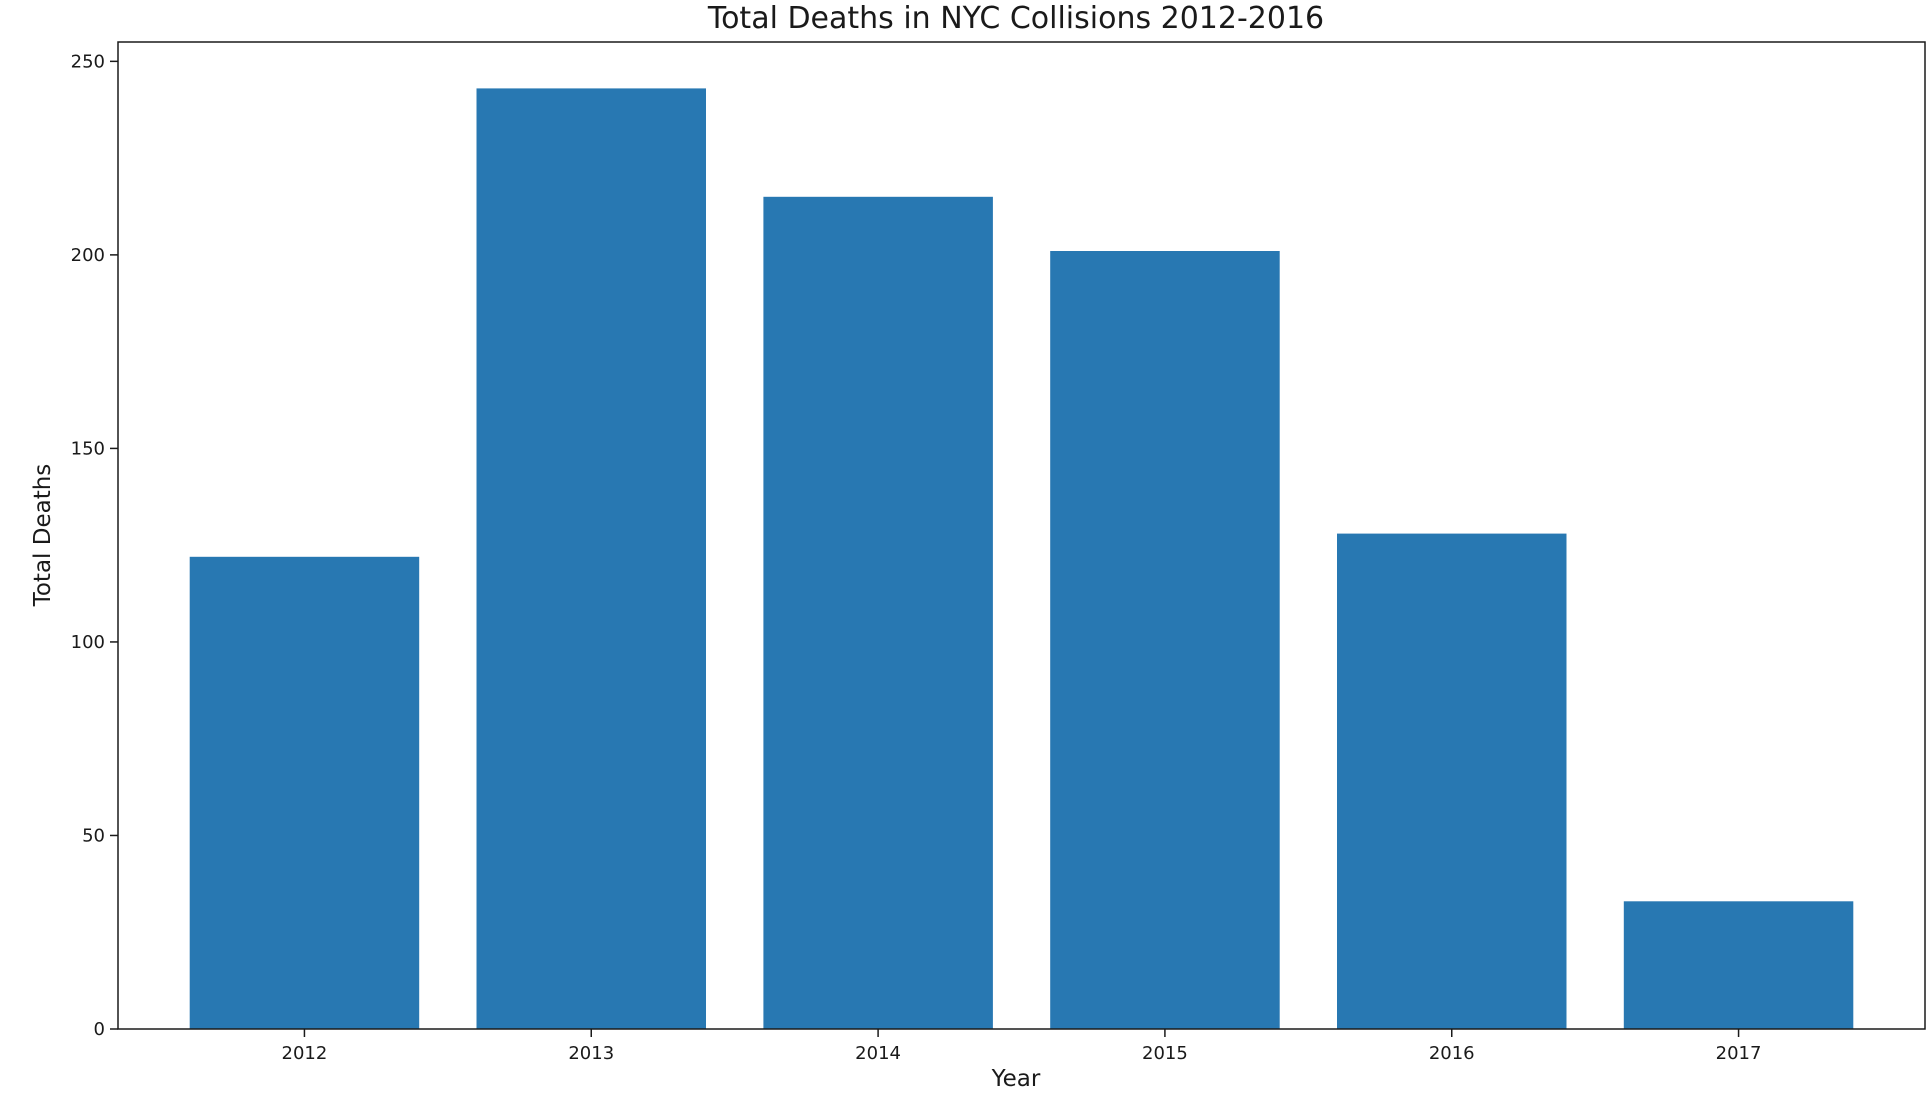 This screenshot has width=1932, height=1100. Describe the element at coordinates (1738, 965) in the screenshot. I see `bar-2017` at that location.